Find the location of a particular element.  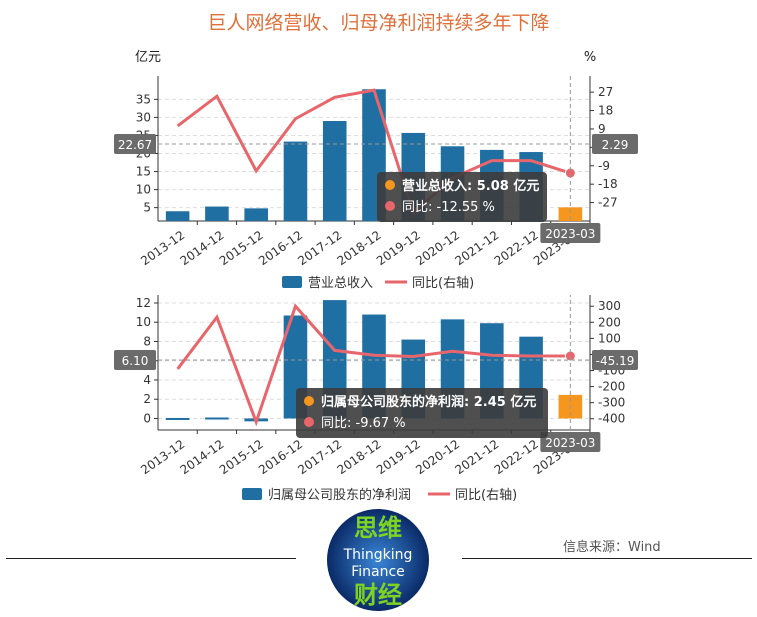

crosshair-left-label: 6.10 is located at coordinates (135, 361).